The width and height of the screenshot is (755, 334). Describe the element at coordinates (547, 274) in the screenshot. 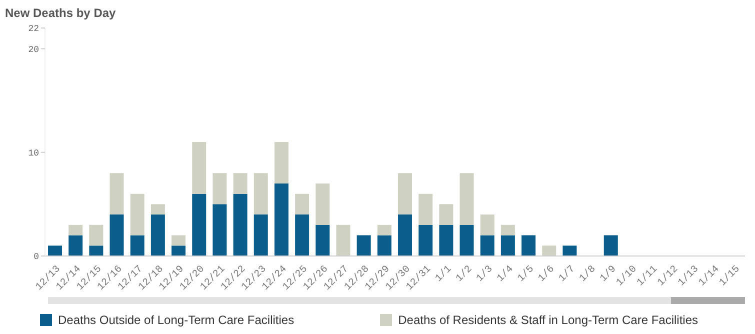

I see `x-tick-label: 1/6` at that location.